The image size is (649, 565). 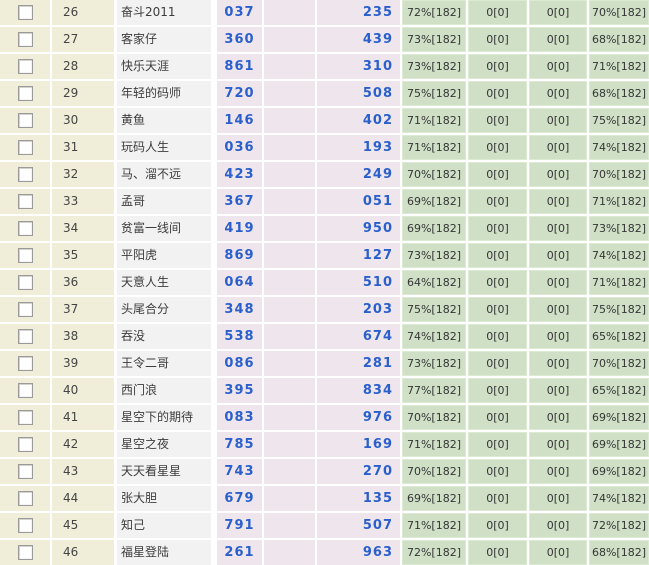 What do you see at coordinates (239, 471) in the screenshot?
I see `number-link-1: 743` at bounding box center [239, 471].